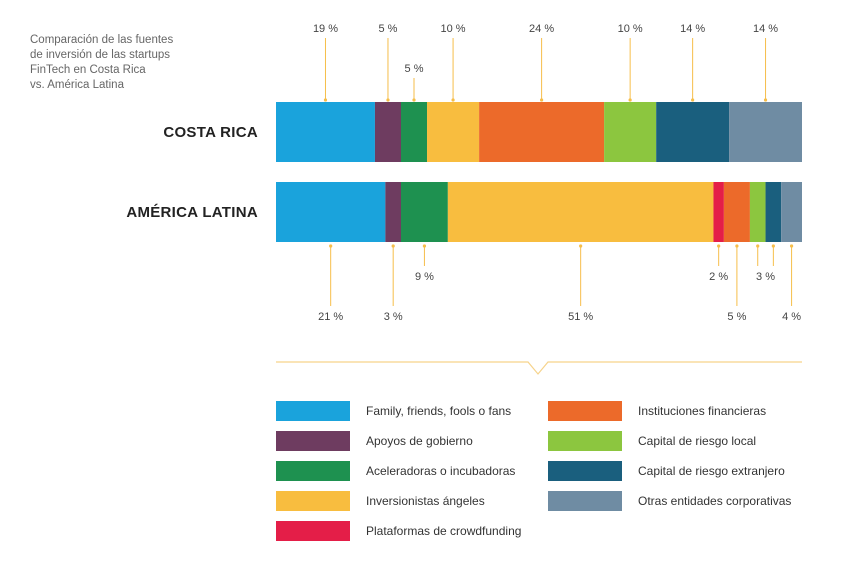 Image resolution: width=860 pixels, height=566 pixels. I want to click on data-label: 9 %, so click(424, 277).